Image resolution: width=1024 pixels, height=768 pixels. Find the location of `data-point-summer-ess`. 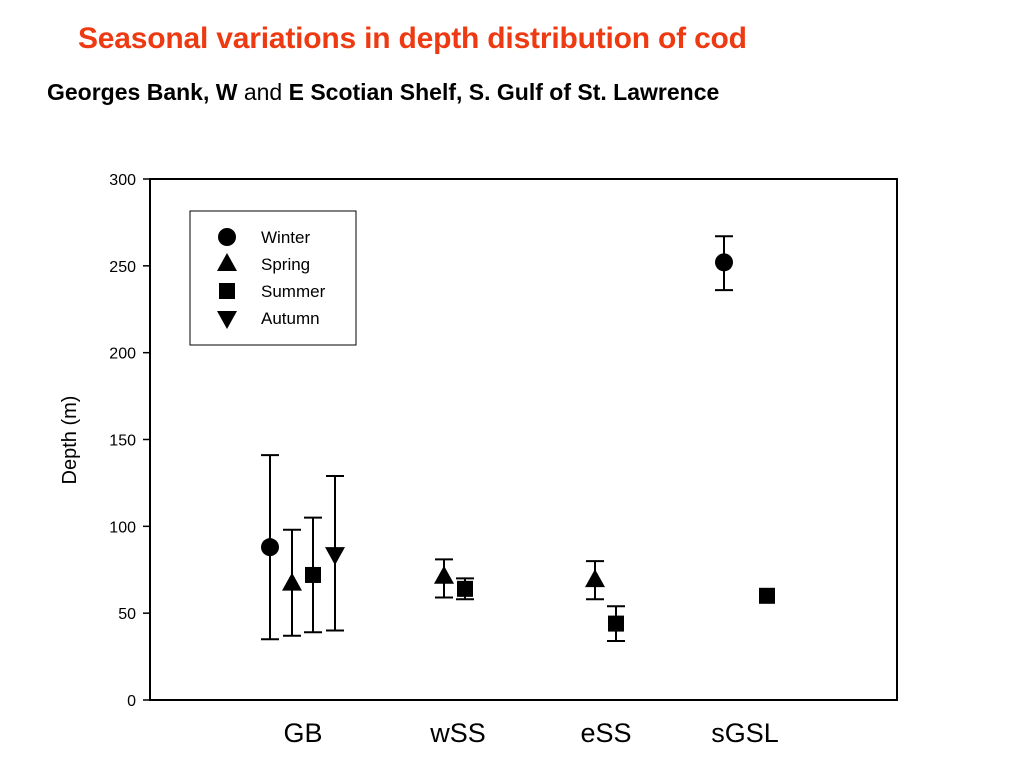

data-point-summer-ess is located at coordinates (616, 623).